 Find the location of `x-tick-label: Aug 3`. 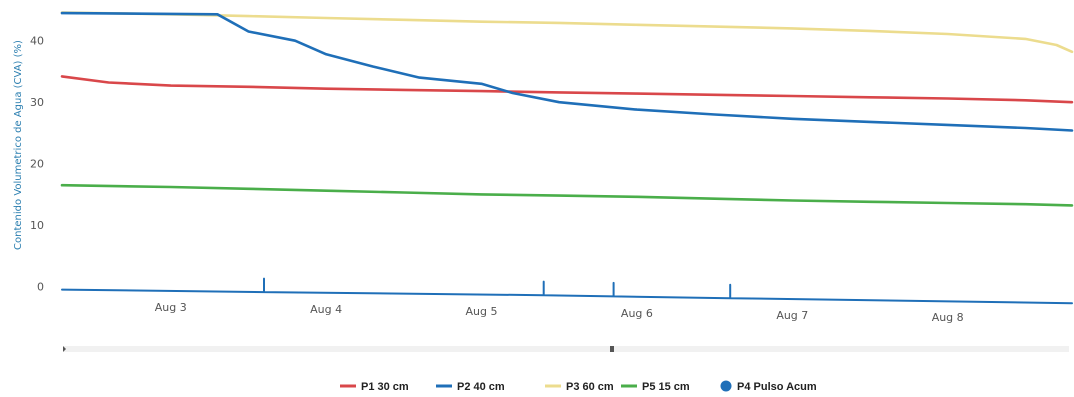

x-tick-label: Aug 3 is located at coordinates (171, 307).